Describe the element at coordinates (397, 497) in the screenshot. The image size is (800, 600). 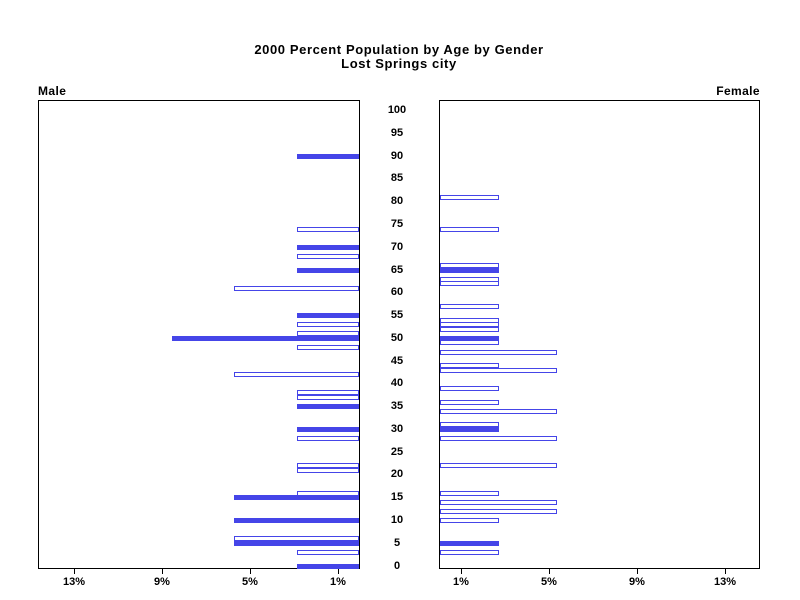
I see `age-axis-tick-label-15: 15` at that location.